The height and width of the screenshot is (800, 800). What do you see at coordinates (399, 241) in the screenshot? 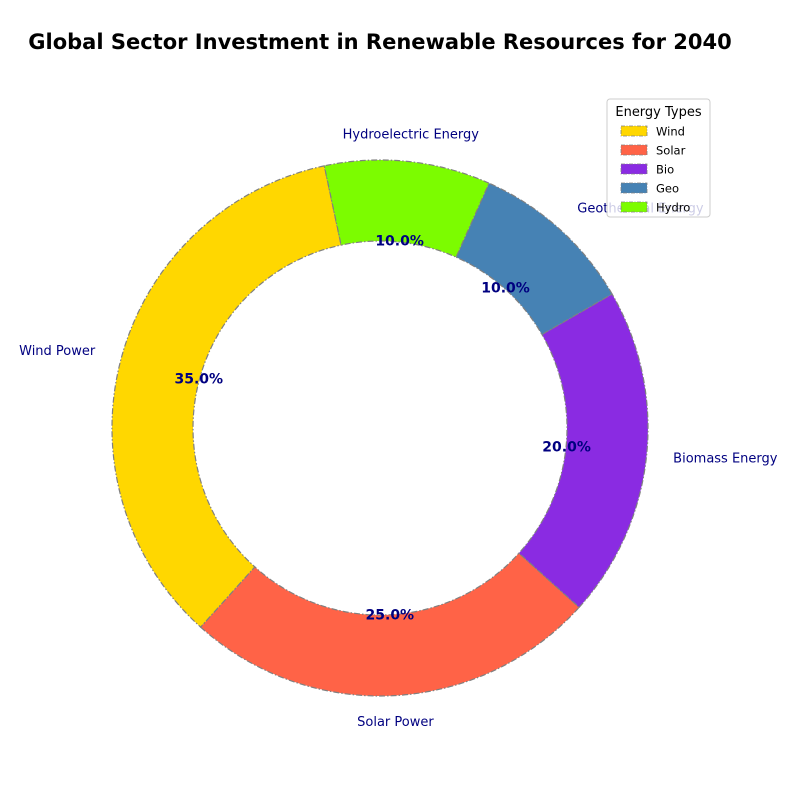
I see `percent-label-hydroelectric-energy: 10.0%` at bounding box center [399, 241].